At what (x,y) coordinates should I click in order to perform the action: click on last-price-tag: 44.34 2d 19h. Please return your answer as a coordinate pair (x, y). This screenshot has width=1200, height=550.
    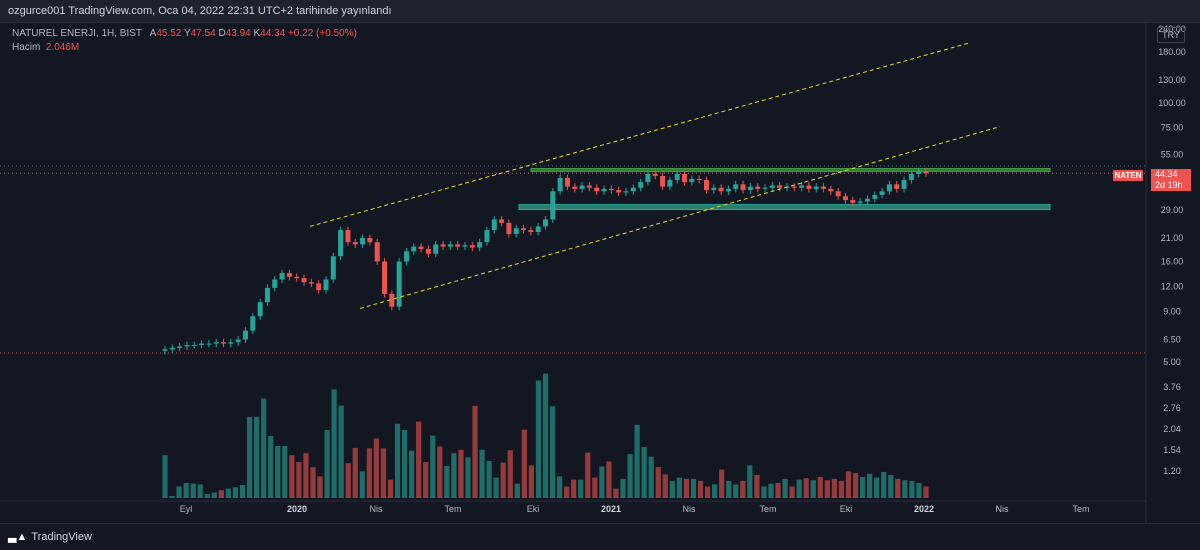
    Looking at the image, I should click on (1171, 180).